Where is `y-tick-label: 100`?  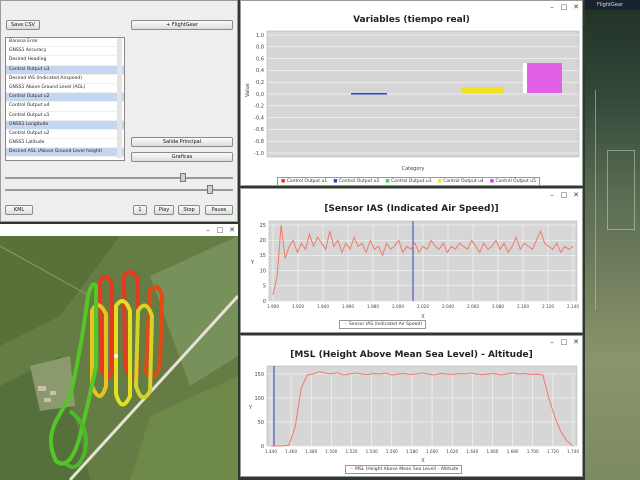 y-tick-label: 100 is located at coordinates (259, 399).